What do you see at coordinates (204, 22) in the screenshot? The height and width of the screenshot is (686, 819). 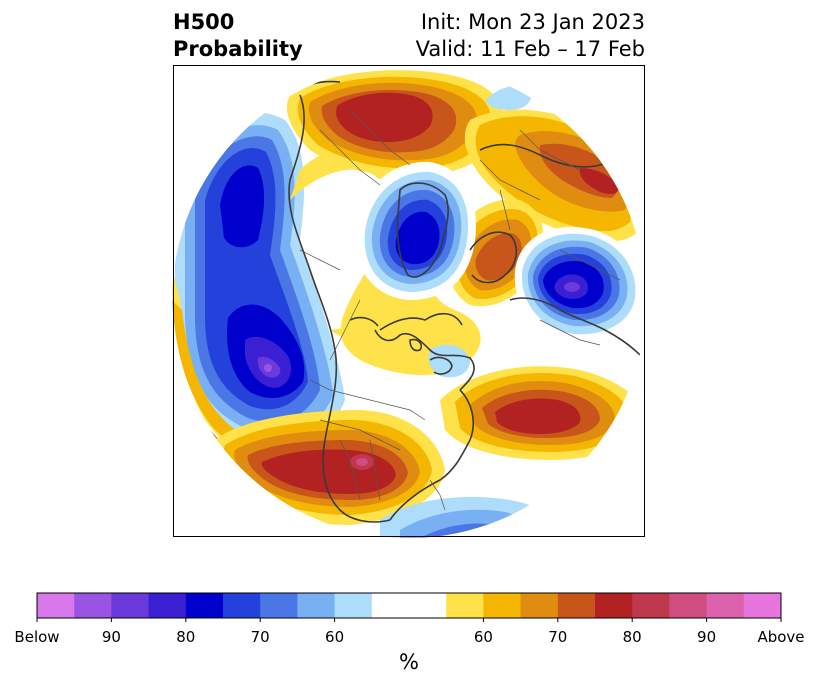 I see `title-variable: H500` at bounding box center [204, 22].